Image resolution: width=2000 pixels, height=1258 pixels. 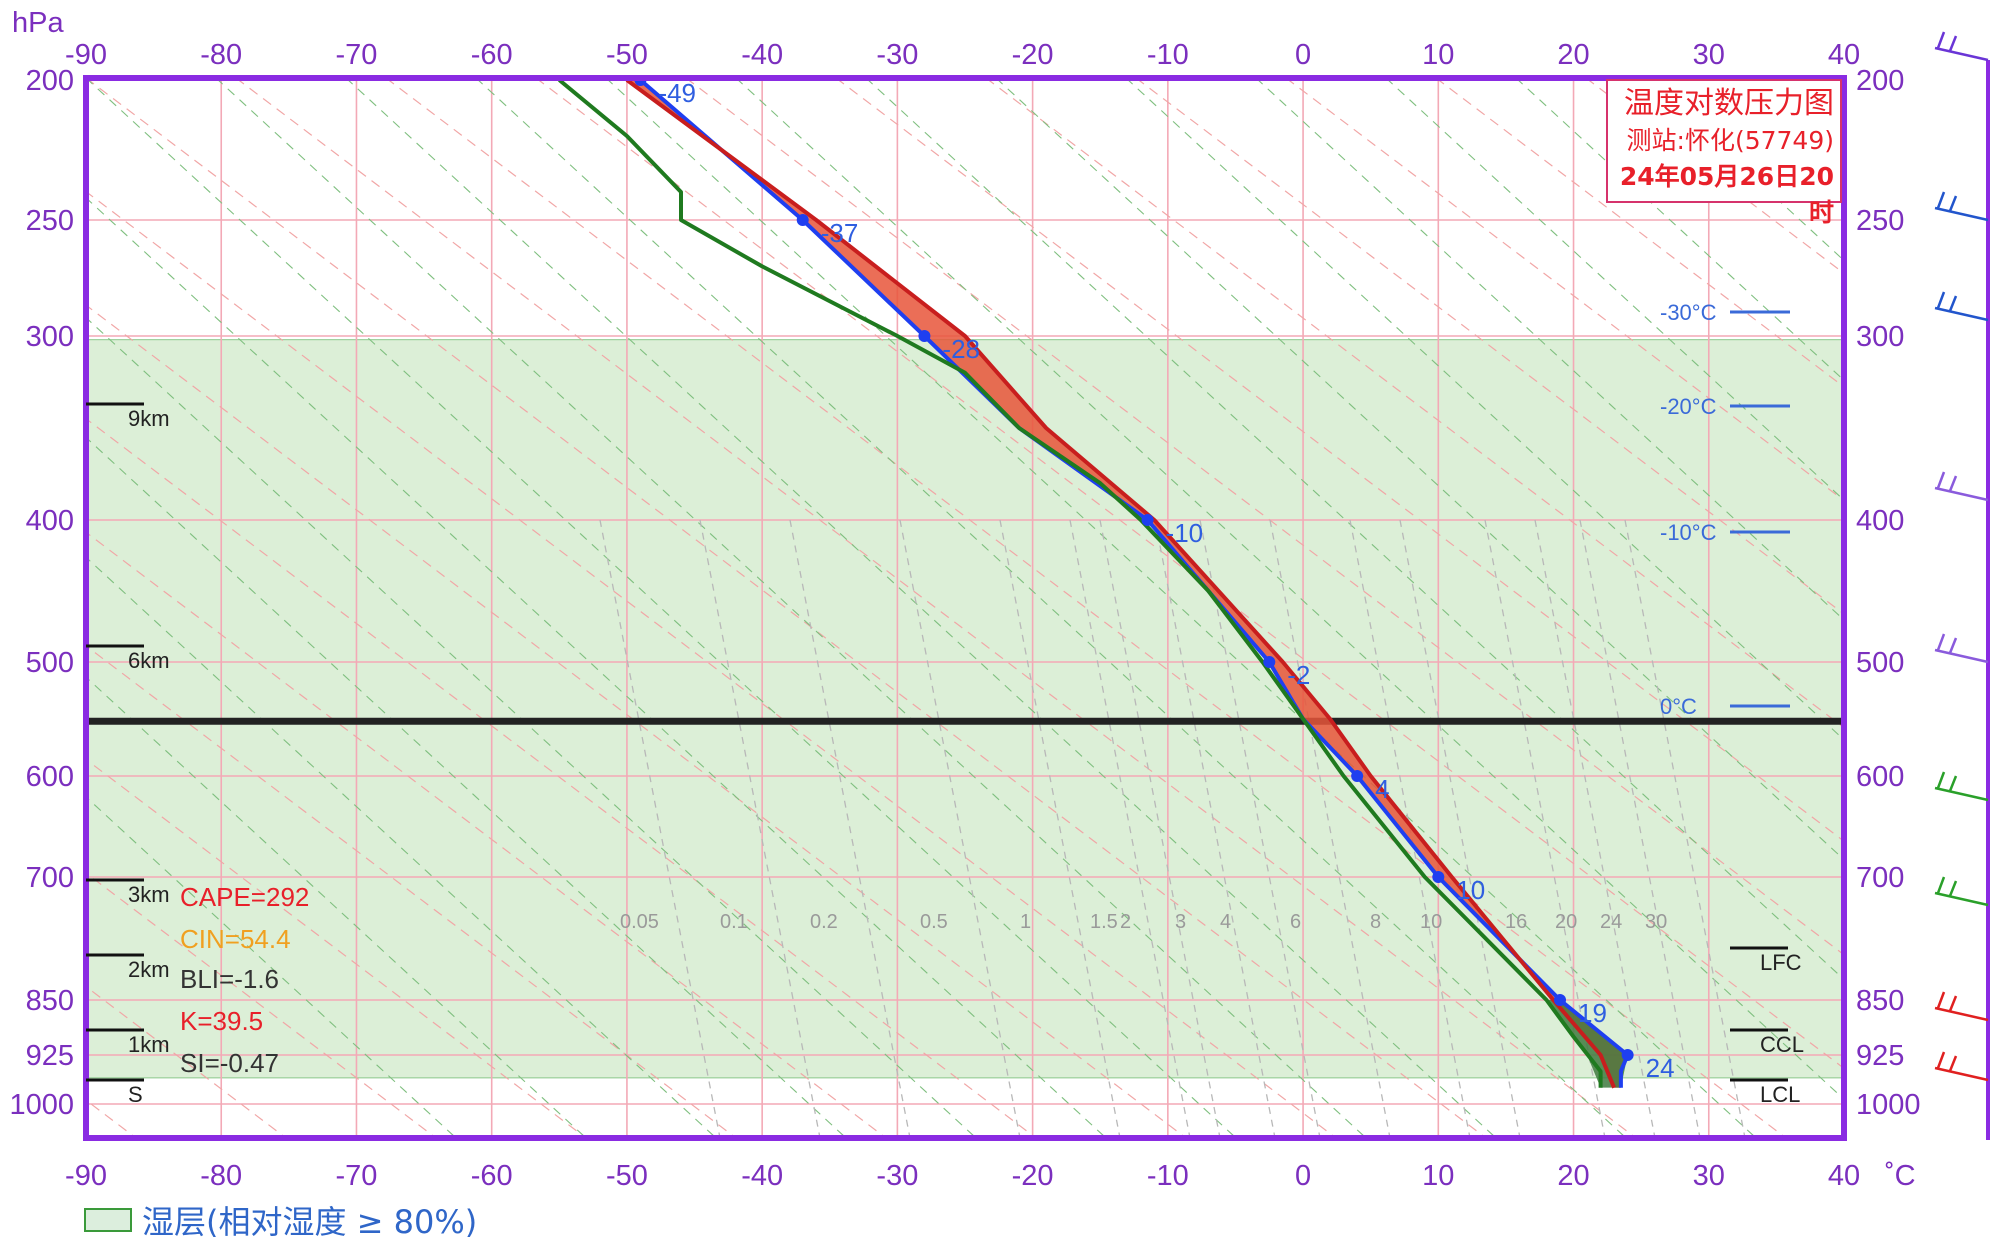 I want to click on temperature-value-label: -28, so click(x=961, y=349).